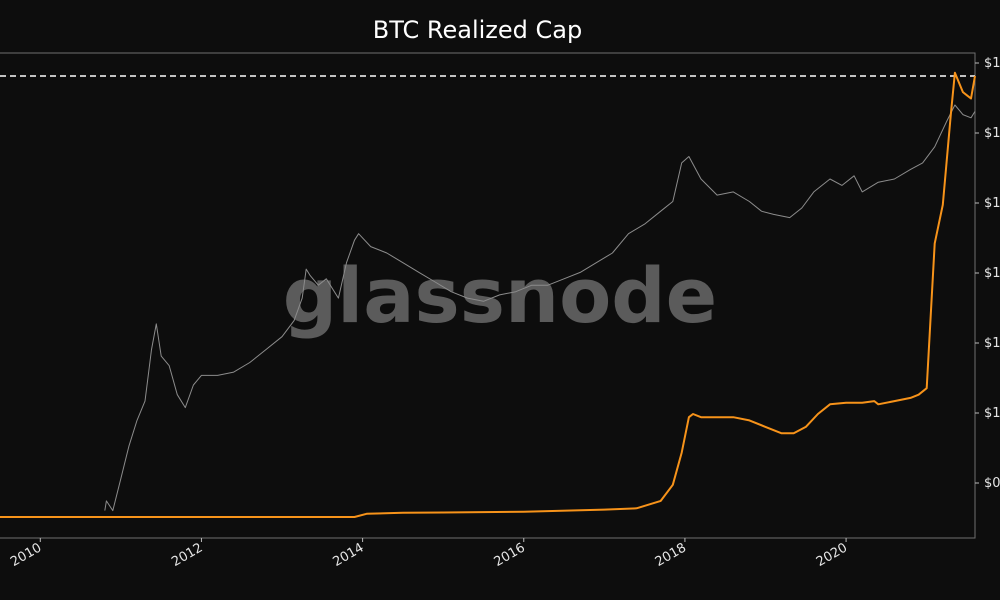 The height and width of the screenshot is (600, 1000). Describe the element at coordinates (500, 295) in the screenshot. I see `watermark-text: glassnode` at that location.